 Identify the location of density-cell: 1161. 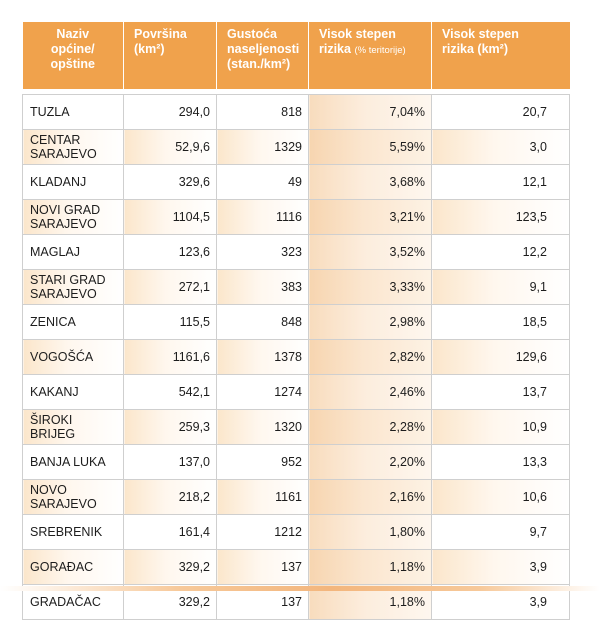
(262, 497).